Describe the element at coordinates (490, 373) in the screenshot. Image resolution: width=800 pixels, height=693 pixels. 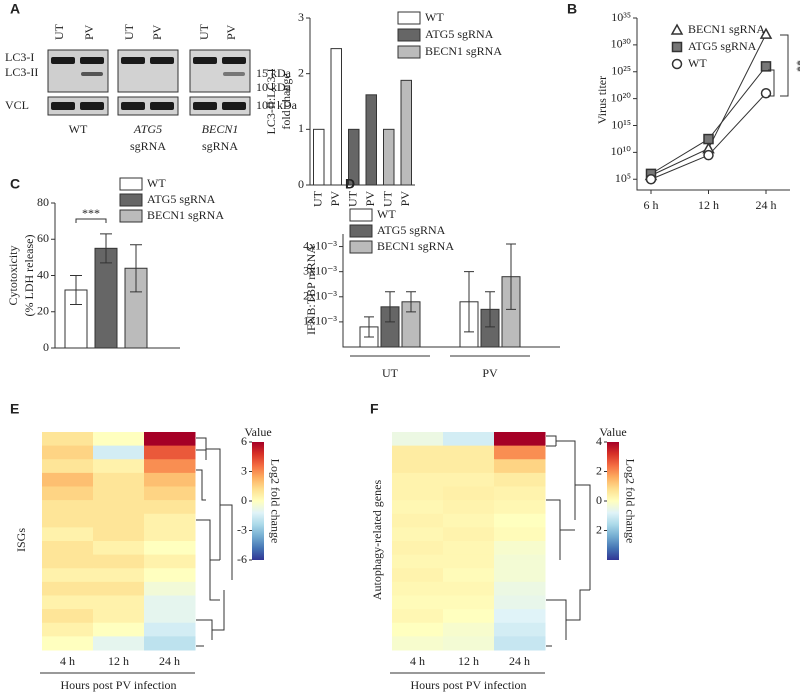
I see `x-tick-label: PV` at that location.